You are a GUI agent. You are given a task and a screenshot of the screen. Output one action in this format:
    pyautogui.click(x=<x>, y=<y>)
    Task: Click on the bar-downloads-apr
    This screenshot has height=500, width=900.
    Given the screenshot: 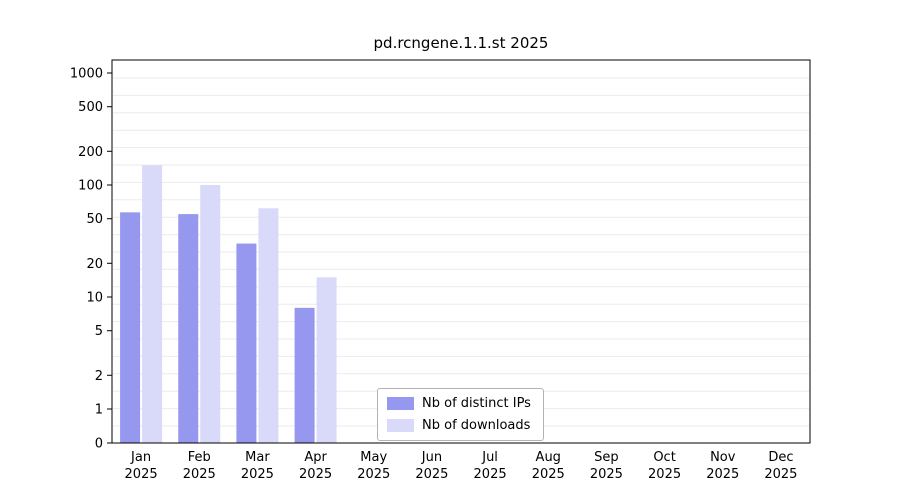 What is the action you would take?
    pyautogui.click(x=326, y=360)
    